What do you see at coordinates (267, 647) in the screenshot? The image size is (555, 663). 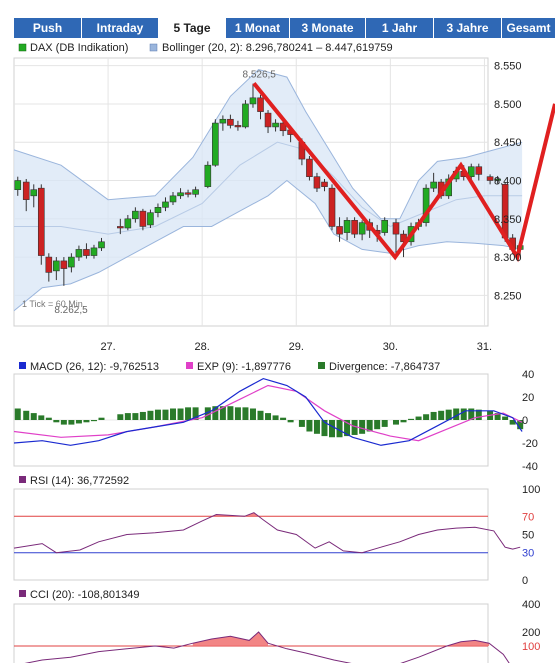 I see `cci-line` at bounding box center [267, 647].